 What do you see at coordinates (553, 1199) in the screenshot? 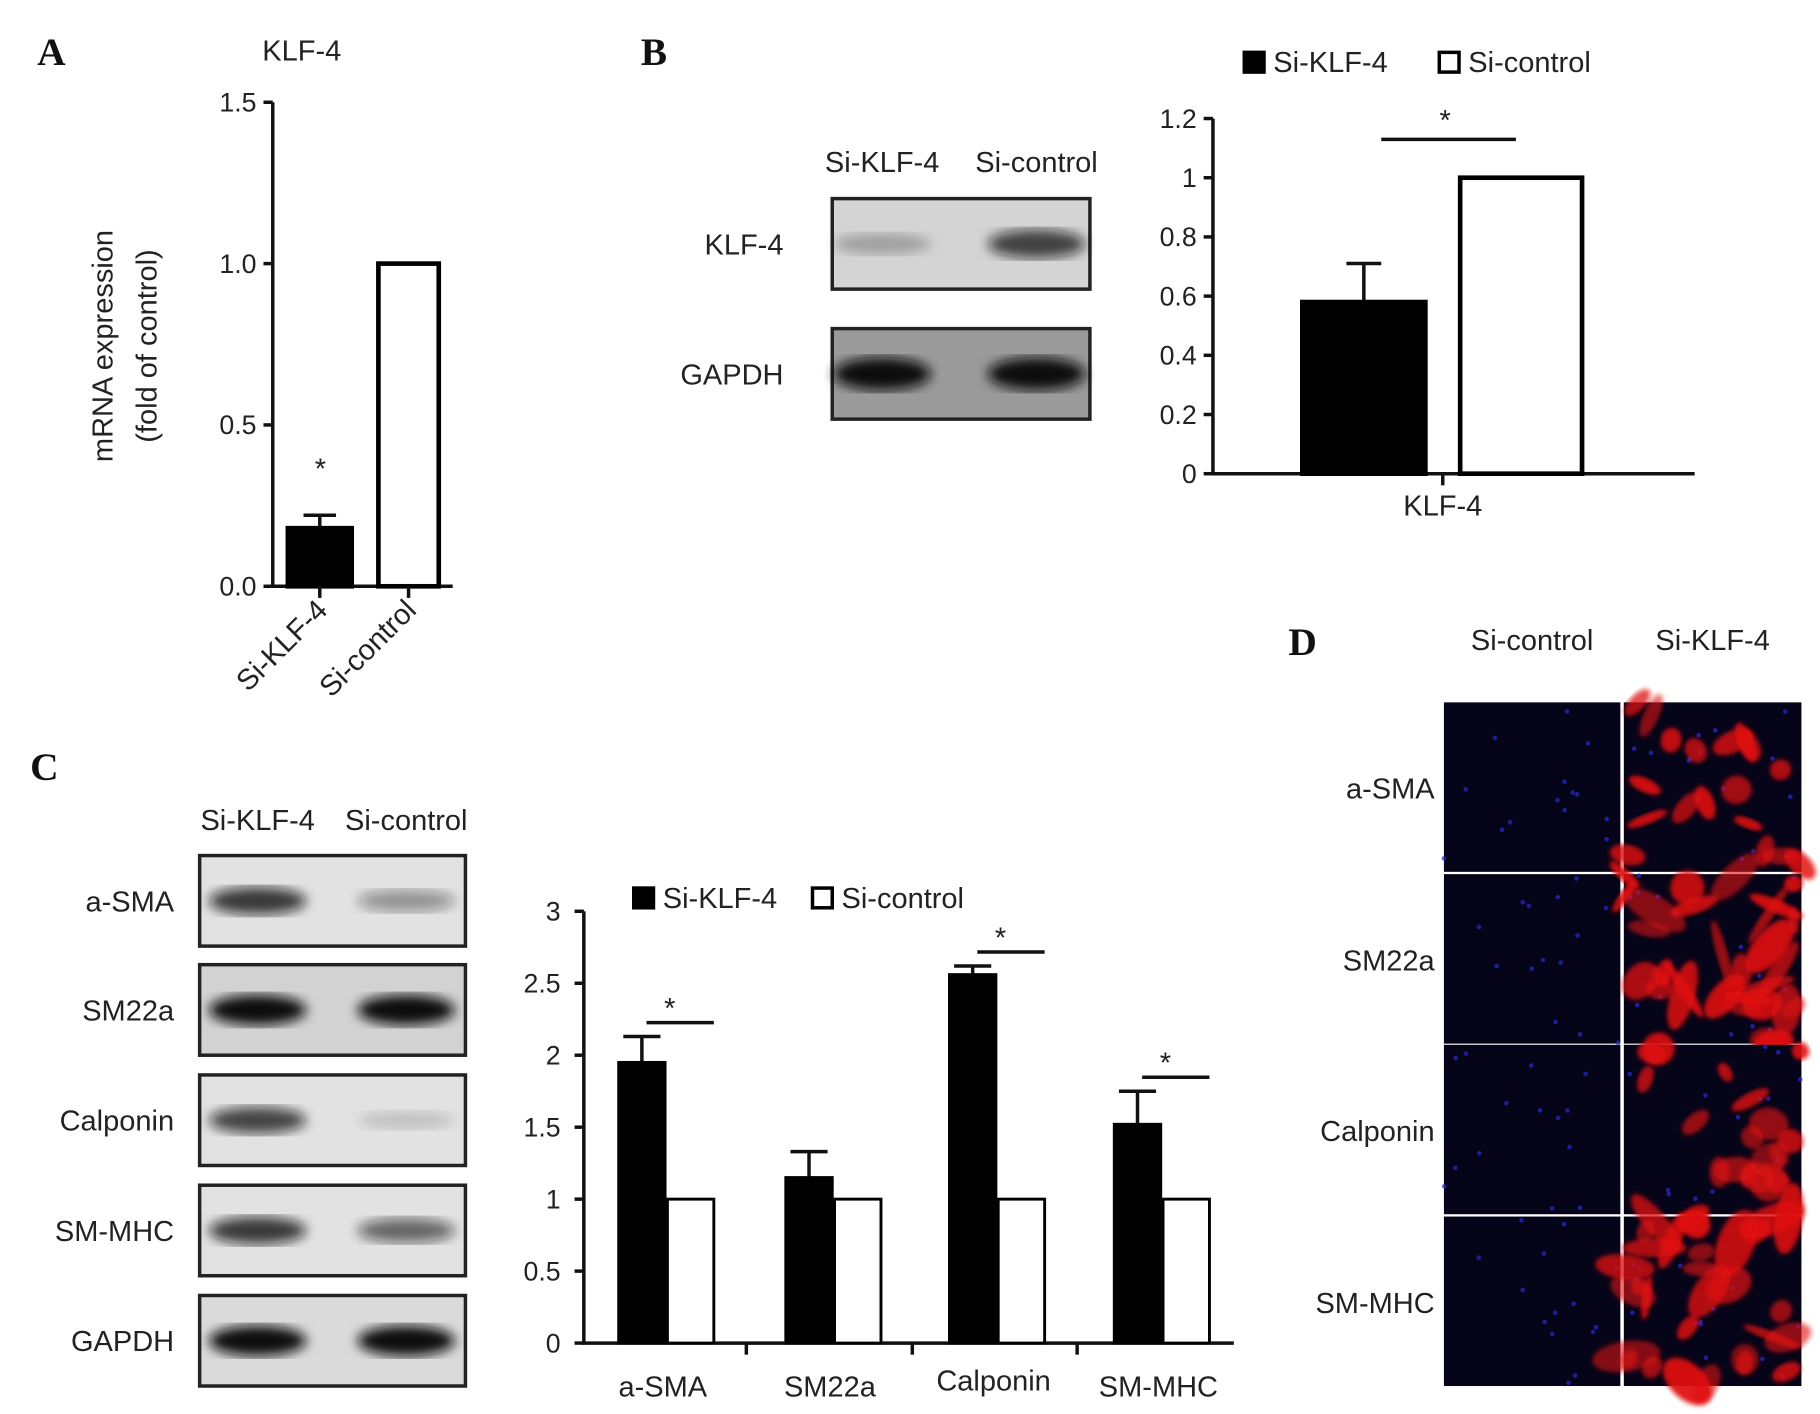
I see `y-tick-label: 1` at bounding box center [553, 1199].